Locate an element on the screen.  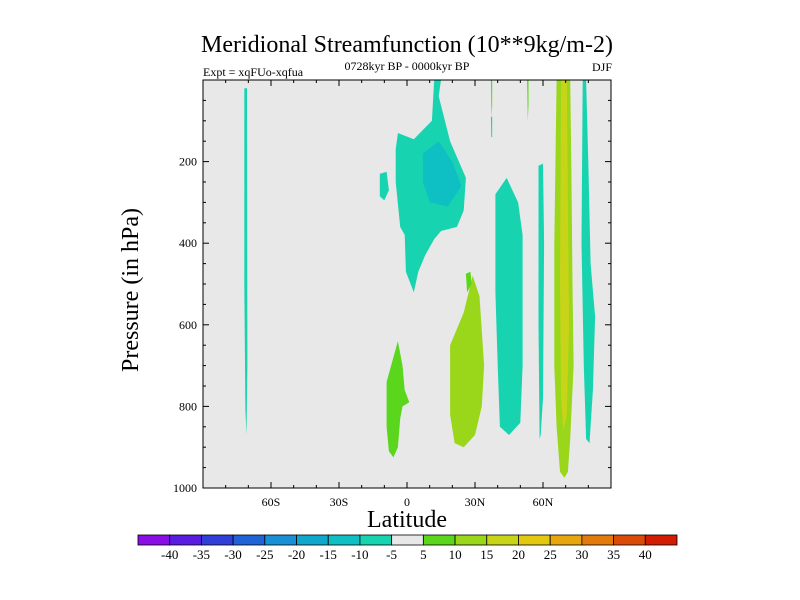
y-axis-label: Pressure (in hPa) is located at coordinates (131, 290).